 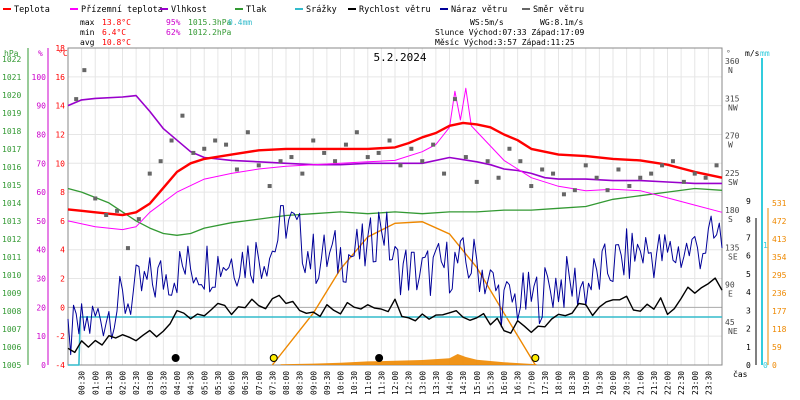 What do you see at coordinates (300, 383) in the screenshot?
I see `x-tick-label: 08:30` at bounding box center [300, 383].